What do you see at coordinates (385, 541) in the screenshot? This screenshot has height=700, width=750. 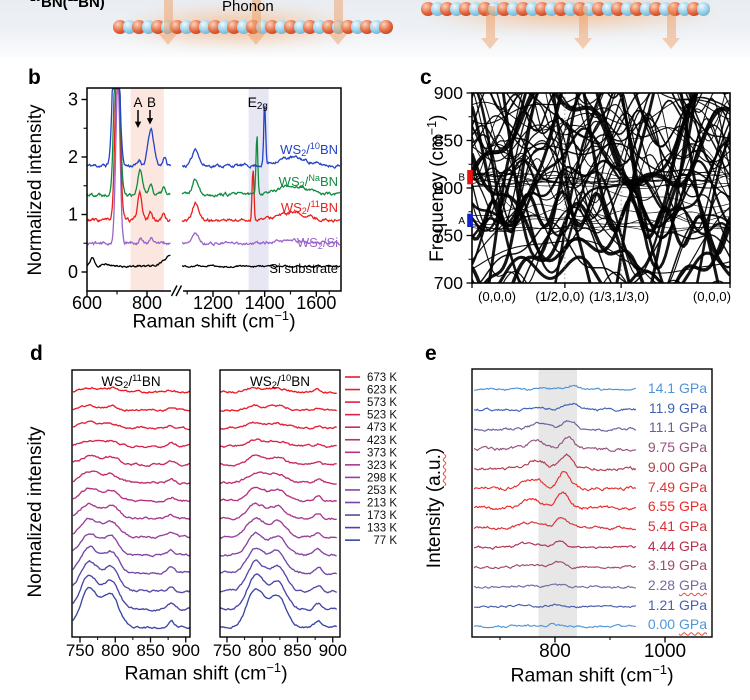 I see `legend-label: 77 K` at bounding box center [385, 541].